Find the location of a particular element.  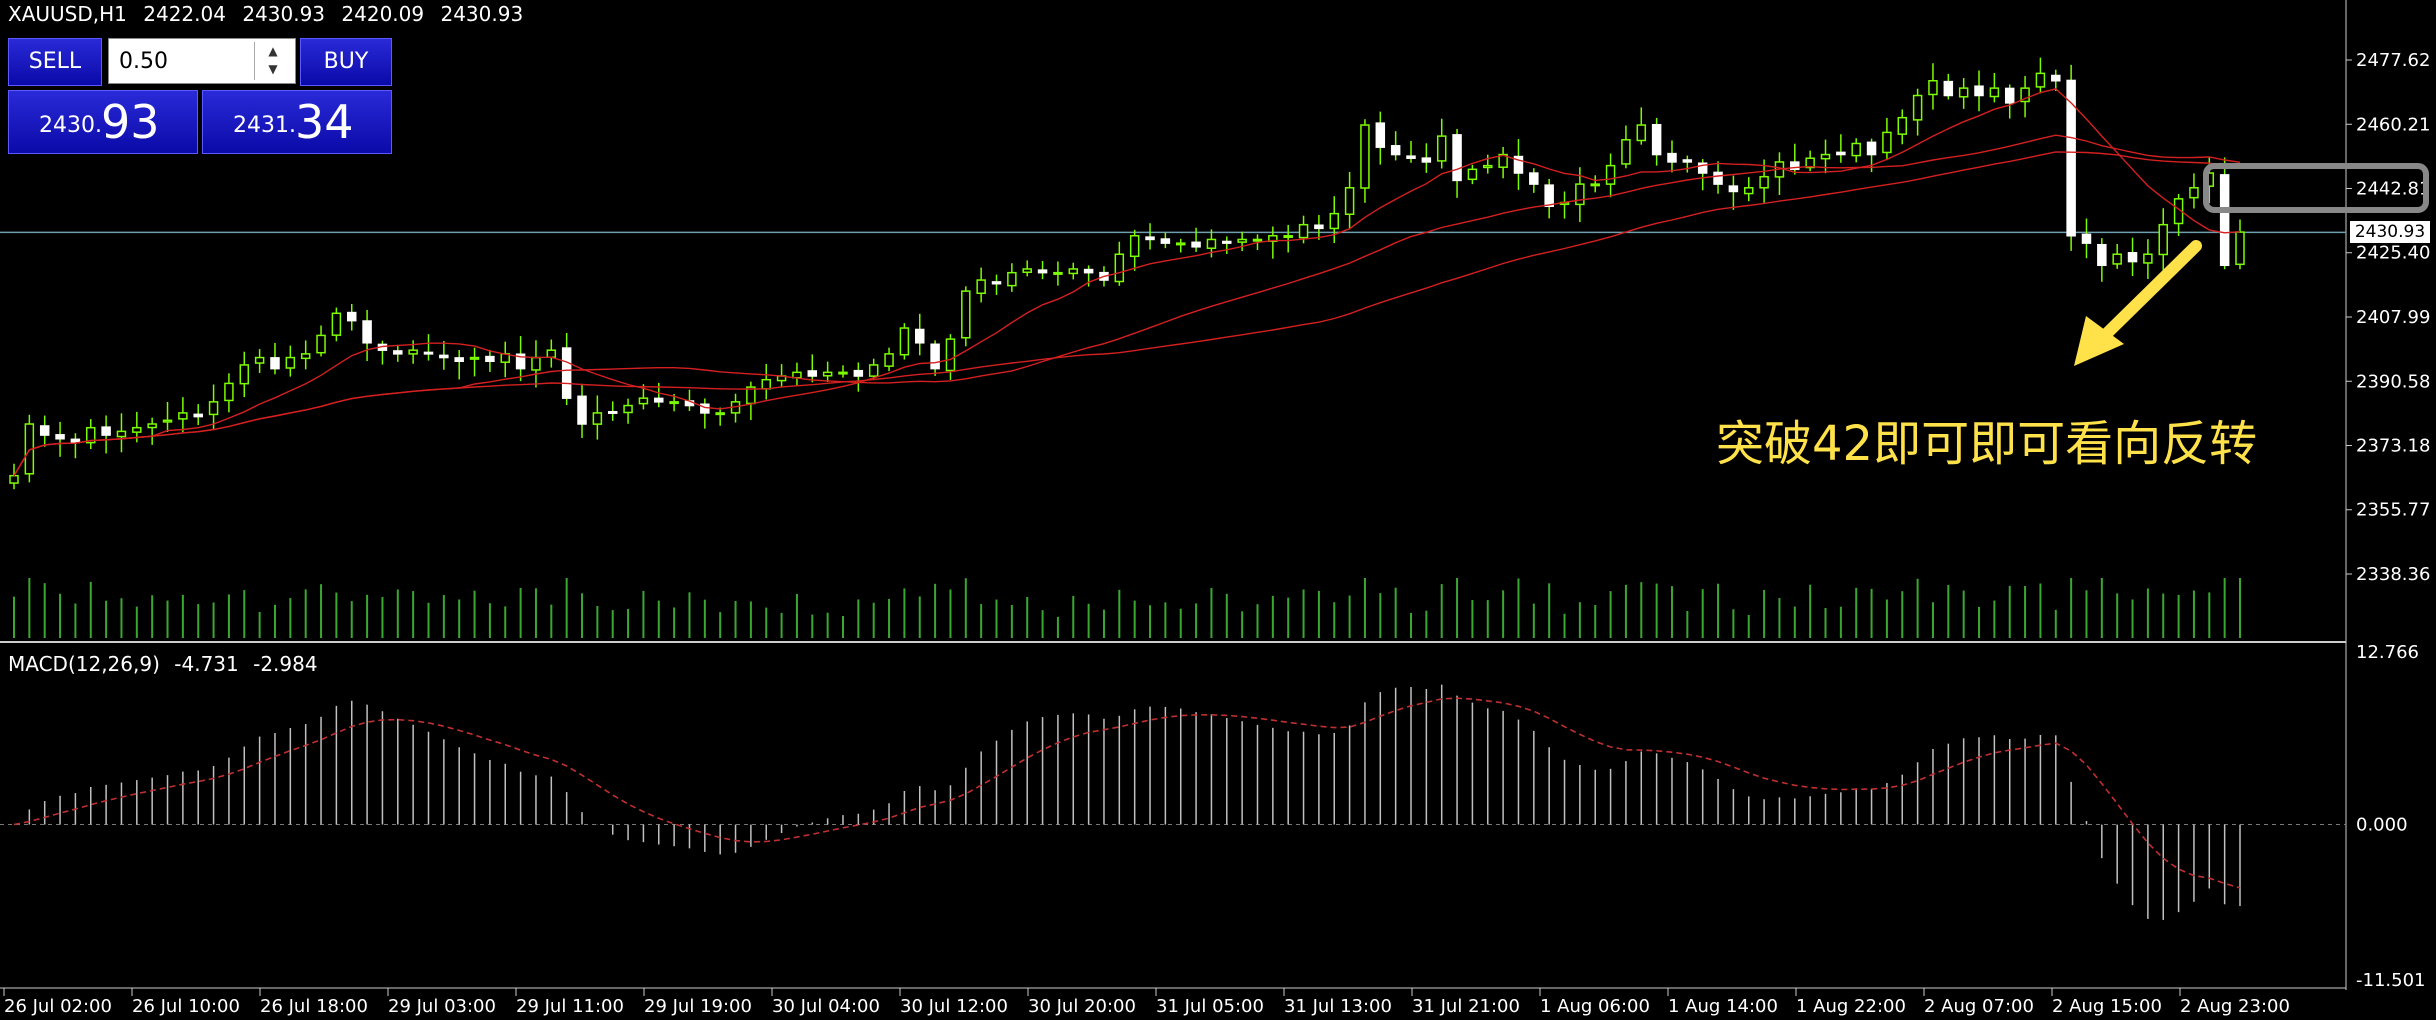

lot-value: 0.50 is located at coordinates (143, 61).